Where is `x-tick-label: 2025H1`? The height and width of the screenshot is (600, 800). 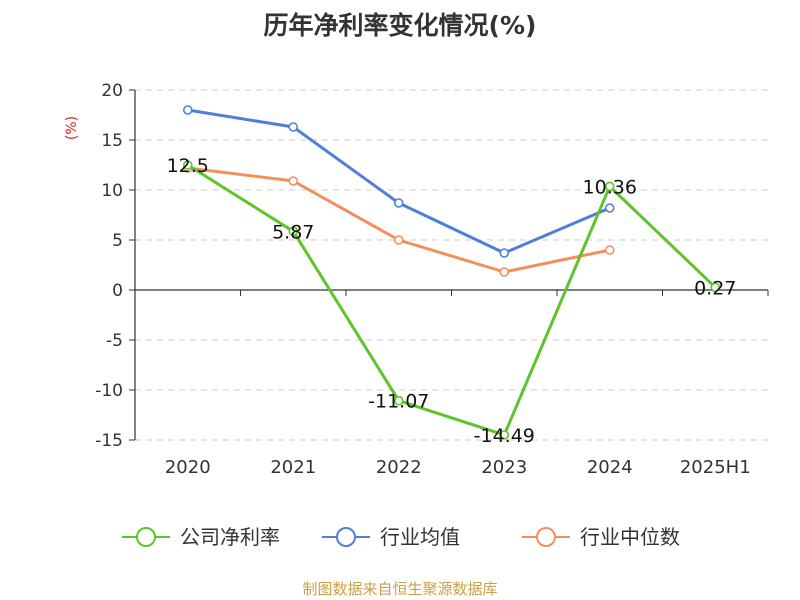 x-tick-label: 2025H1 is located at coordinates (715, 467).